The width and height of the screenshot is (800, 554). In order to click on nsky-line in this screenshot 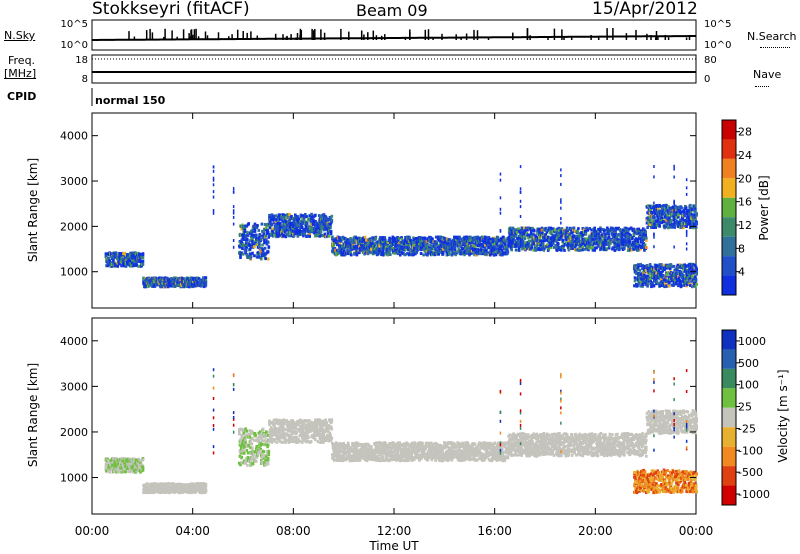, I will do `click(394, 38)`.